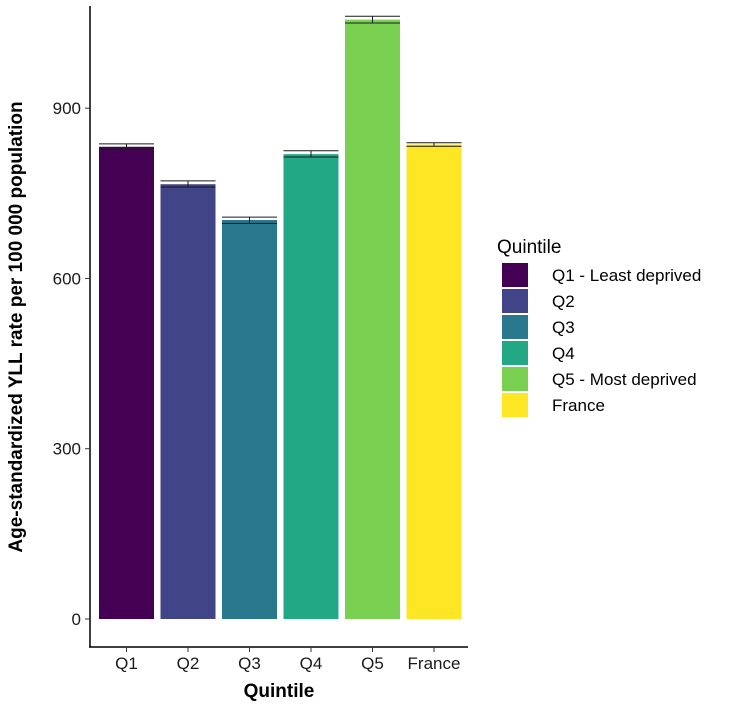 This screenshot has width=744, height=704. Describe the element at coordinates (434, 144) in the screenshot. I see `error-bar-france` at that location.